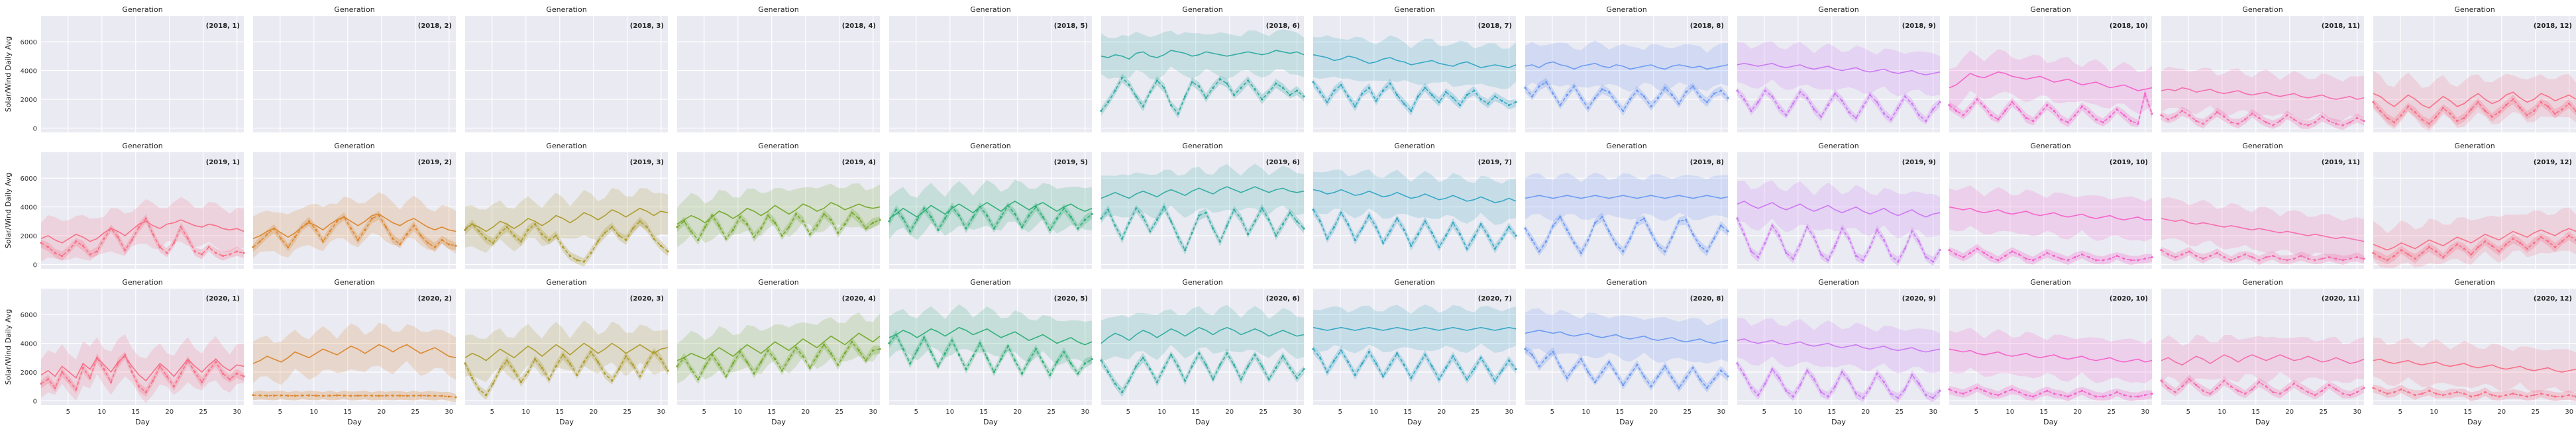 The image size is (2576, 429). I want to click on dashed-series-line, so click(990, 355).